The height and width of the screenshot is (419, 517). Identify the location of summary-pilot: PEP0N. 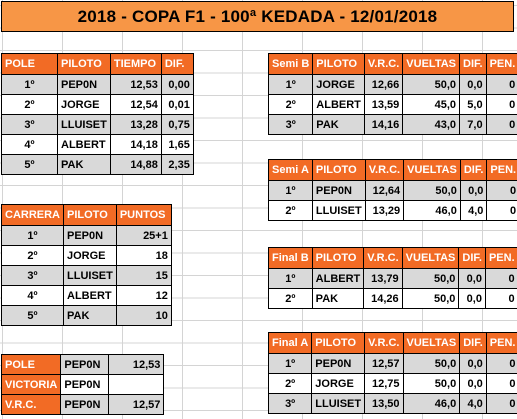
(85, 404).